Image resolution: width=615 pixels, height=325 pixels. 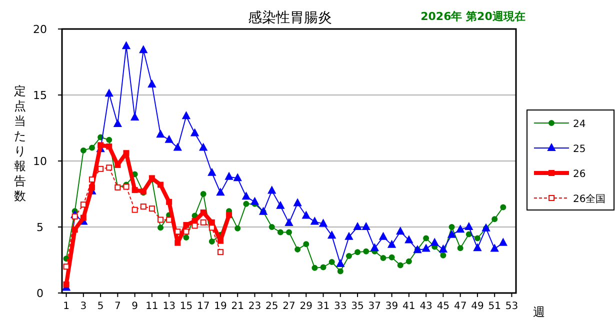 What do you see at coordinates (40, 161) in the screenshot?
I see `y-tick-label: 10` at bounding box center [40, 161].